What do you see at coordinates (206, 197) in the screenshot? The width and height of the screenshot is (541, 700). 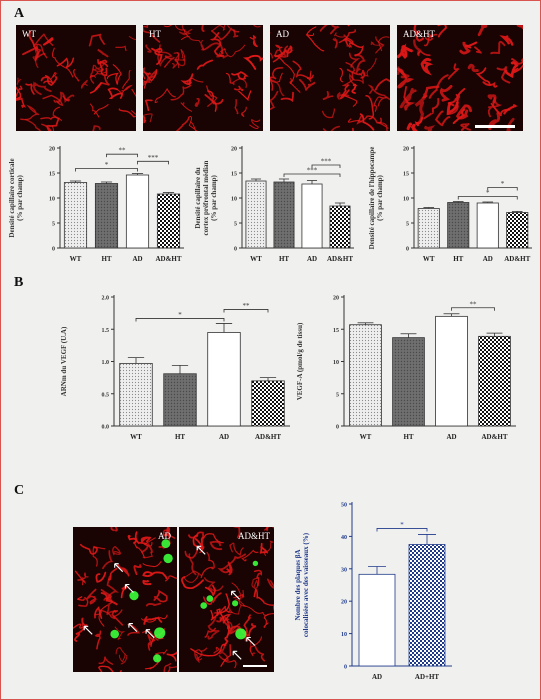 I see `y-axis-label: cortex préfrontal médian` at bounding box center [206, 197].